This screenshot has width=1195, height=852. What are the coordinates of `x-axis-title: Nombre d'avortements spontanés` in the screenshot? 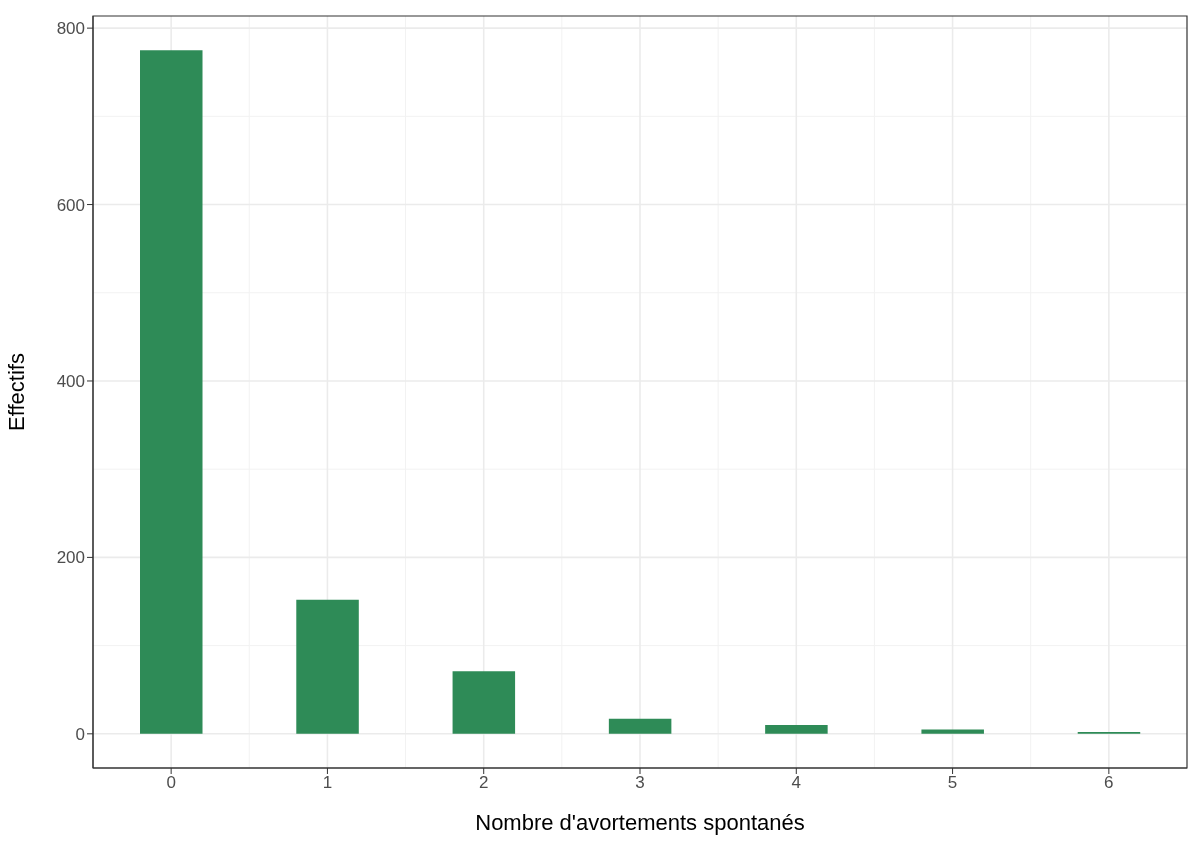 It's located at (640, 822).